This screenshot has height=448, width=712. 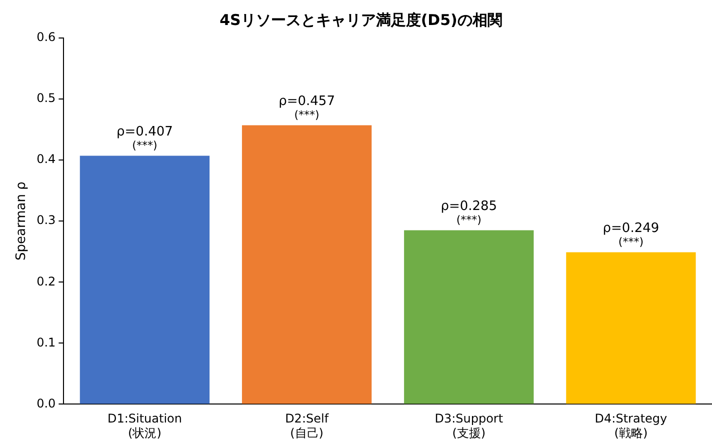 I want to click on y-axis-title: Spearman ρ, so click(x=22, y=221).